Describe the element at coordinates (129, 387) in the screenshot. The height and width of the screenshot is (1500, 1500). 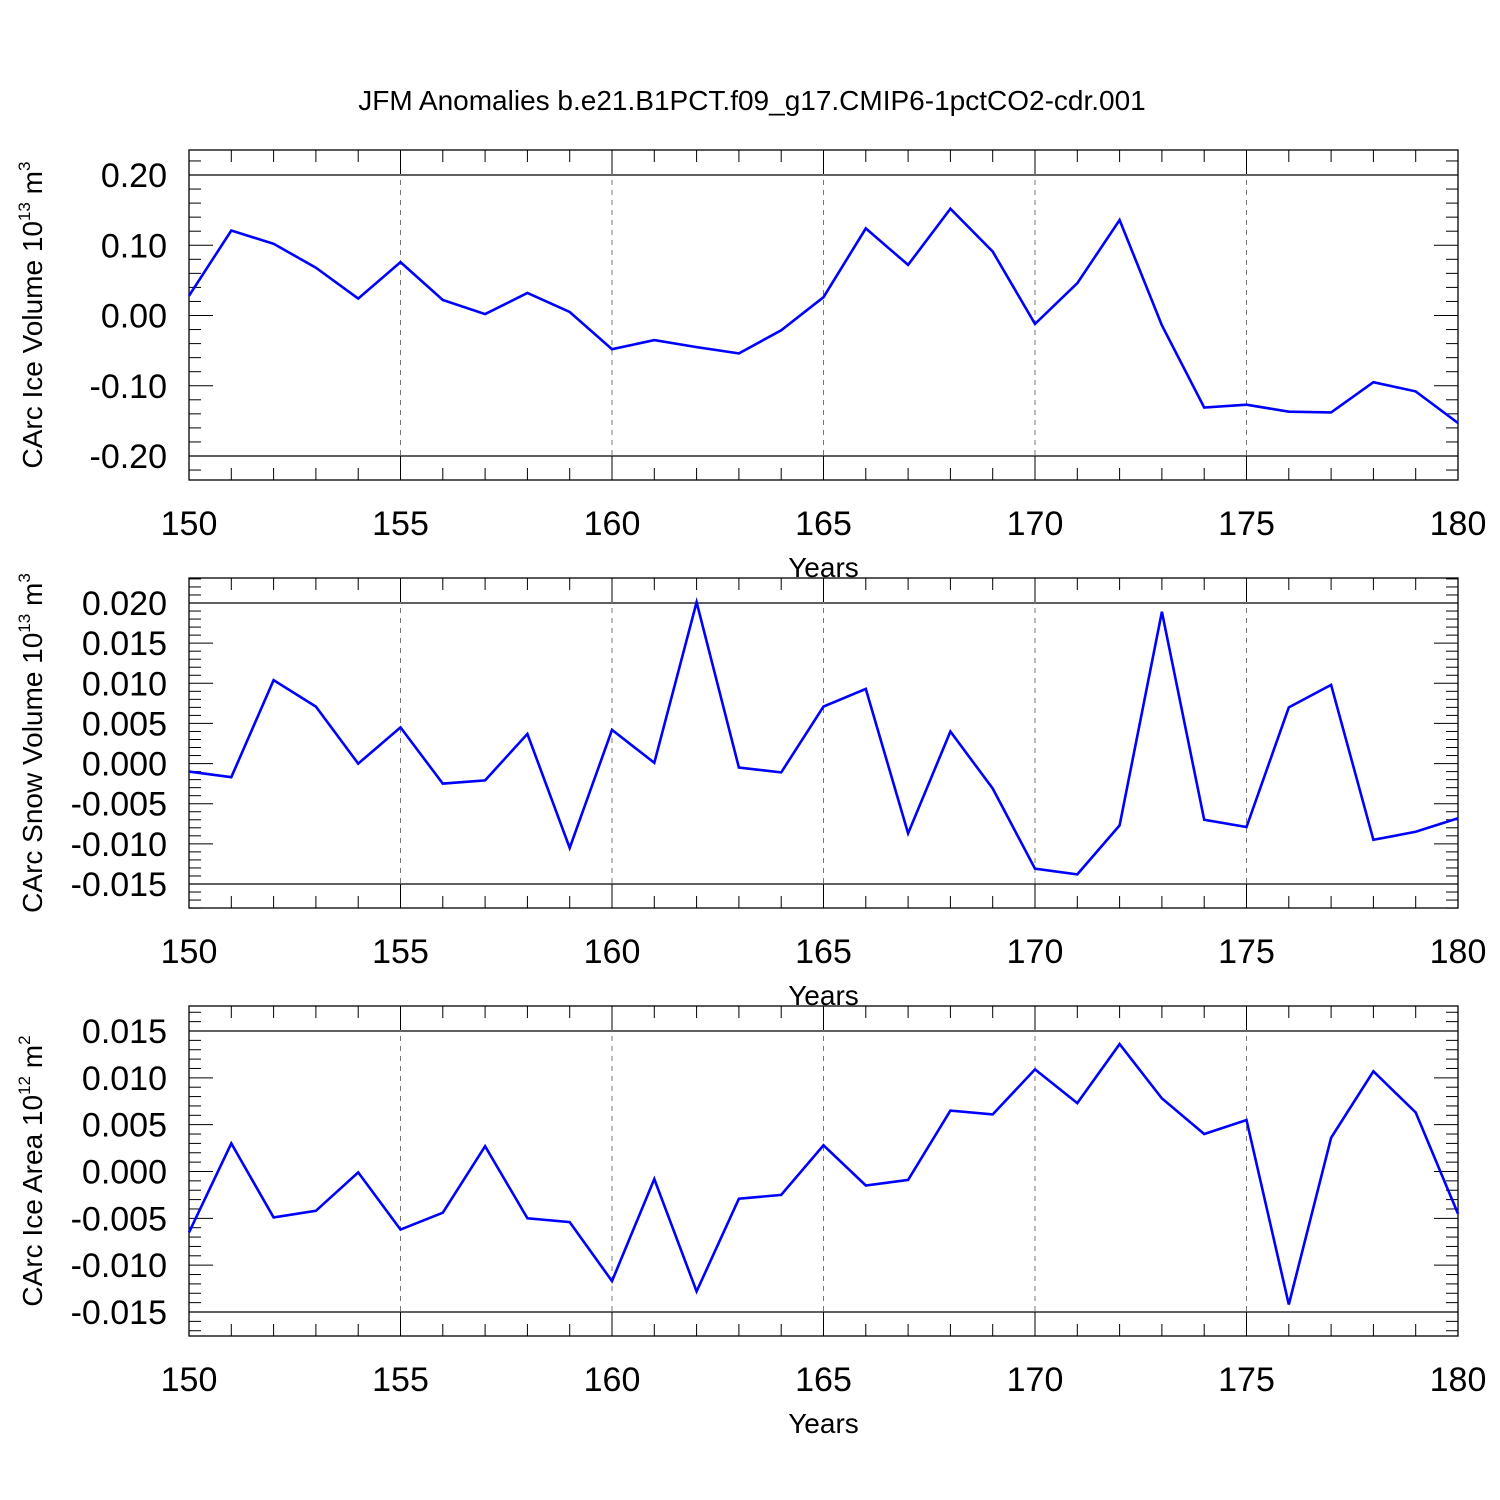
I see `y-tick-label: -0.10` at that location.